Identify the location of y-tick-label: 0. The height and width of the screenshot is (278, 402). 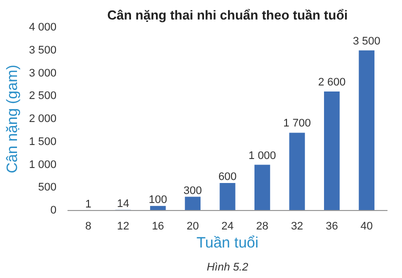
(53, 210).